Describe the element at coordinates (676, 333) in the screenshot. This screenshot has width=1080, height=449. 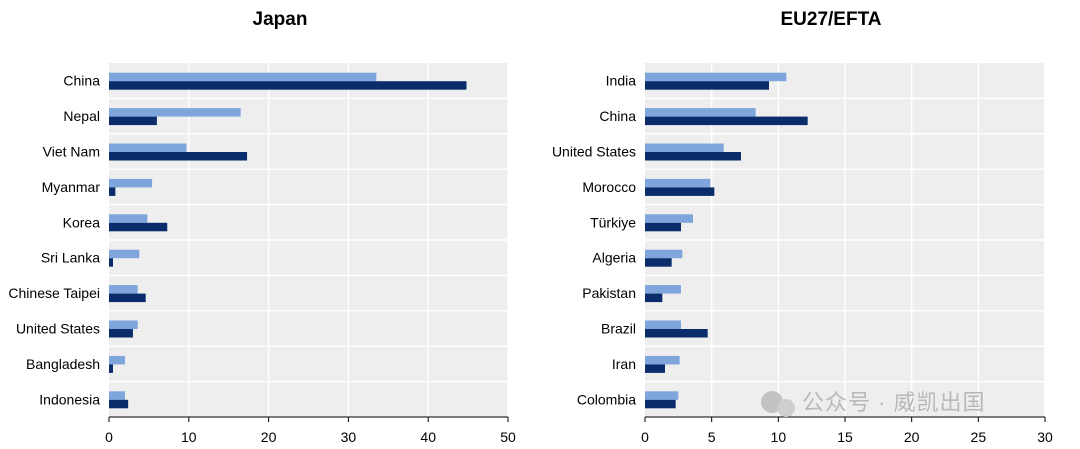
I see `bar-series-2-brazil` at that location.